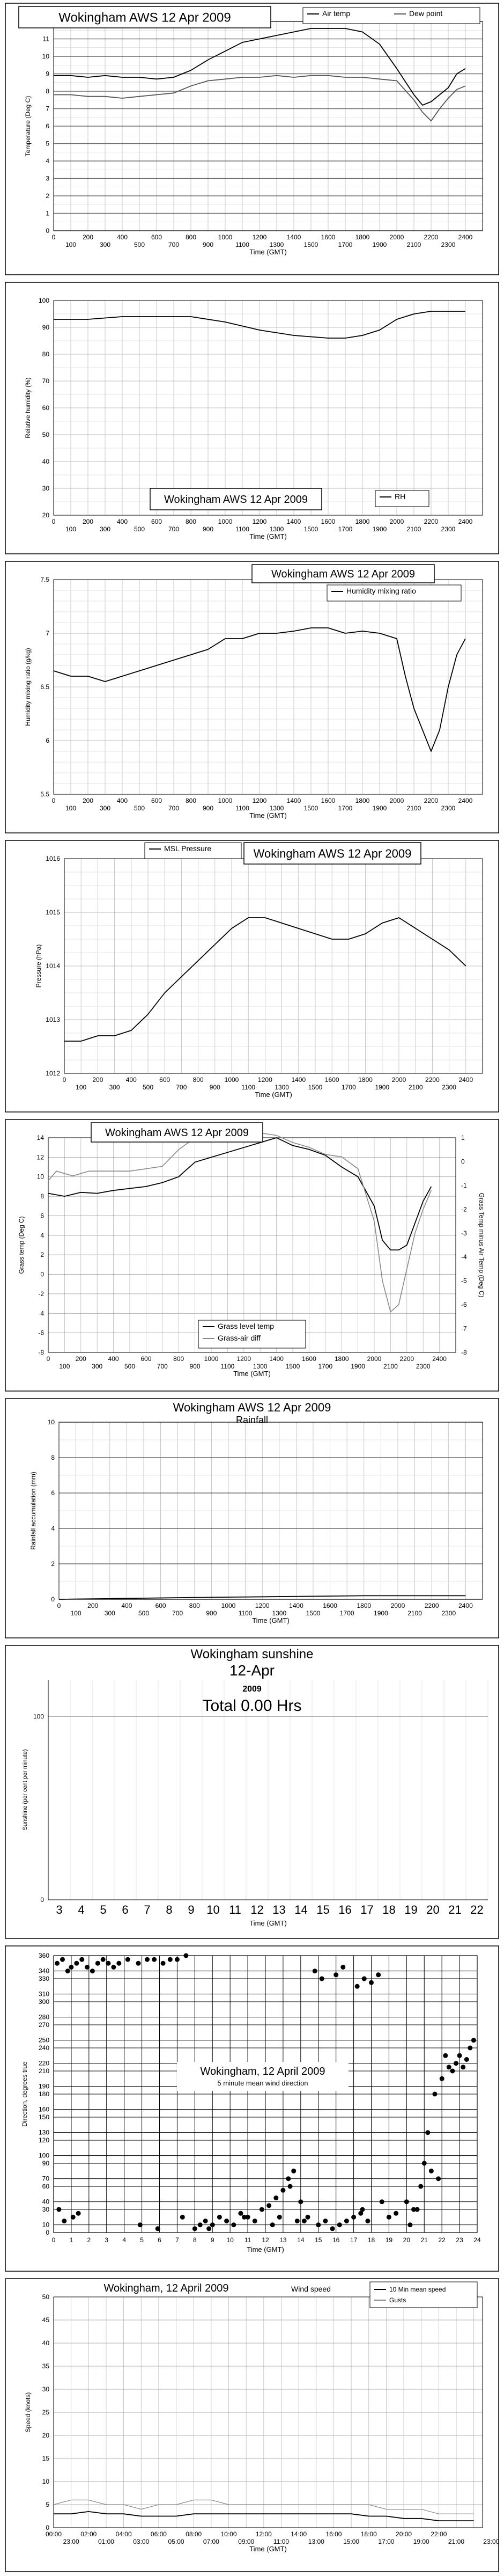 Image resolution: width=504 pixels, height=2576 pixels. Describe the element at coordinates (88, 800) in the screenshot. I see `x-tick-label: 200` at that location.